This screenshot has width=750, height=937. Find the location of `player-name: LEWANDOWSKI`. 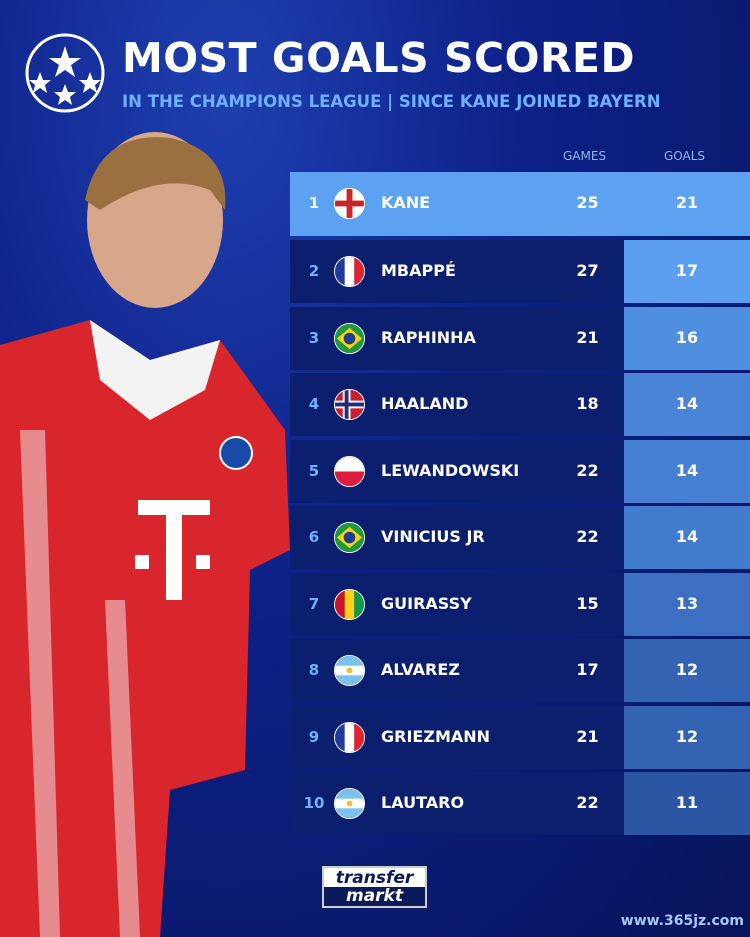

player-name: LEWANDOWSKI is located at coordinates (450, 470).